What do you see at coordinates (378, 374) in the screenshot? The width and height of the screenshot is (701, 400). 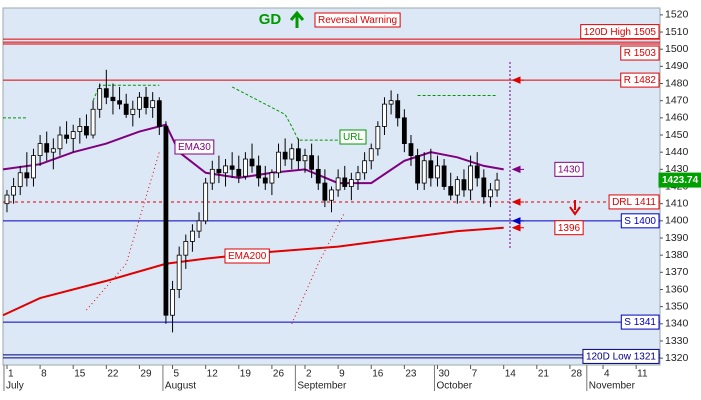 I see `x-tick-label: 16` at bounding box center [378, 374].